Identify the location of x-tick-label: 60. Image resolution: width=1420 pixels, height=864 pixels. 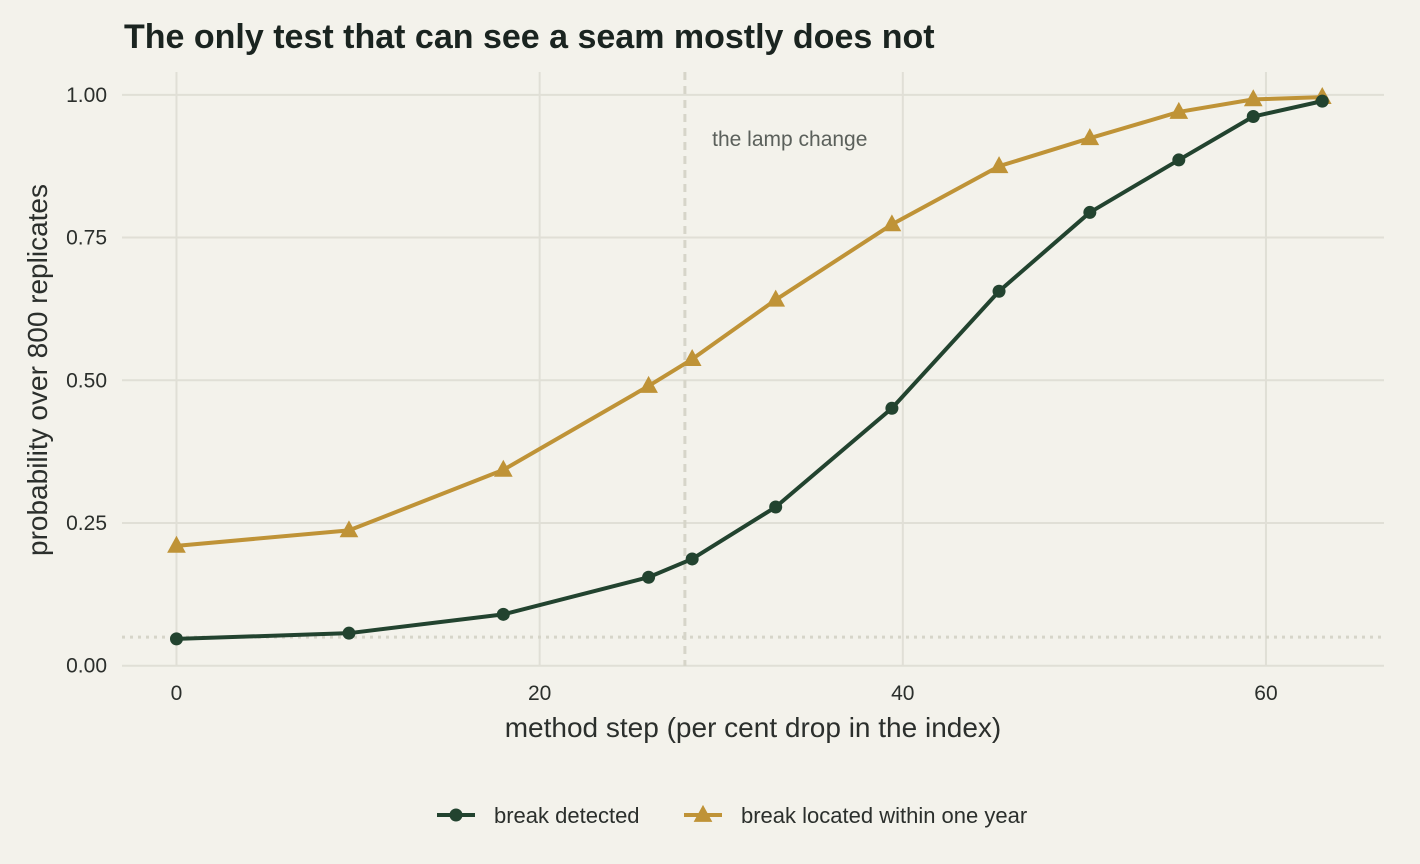
(1265, 693).